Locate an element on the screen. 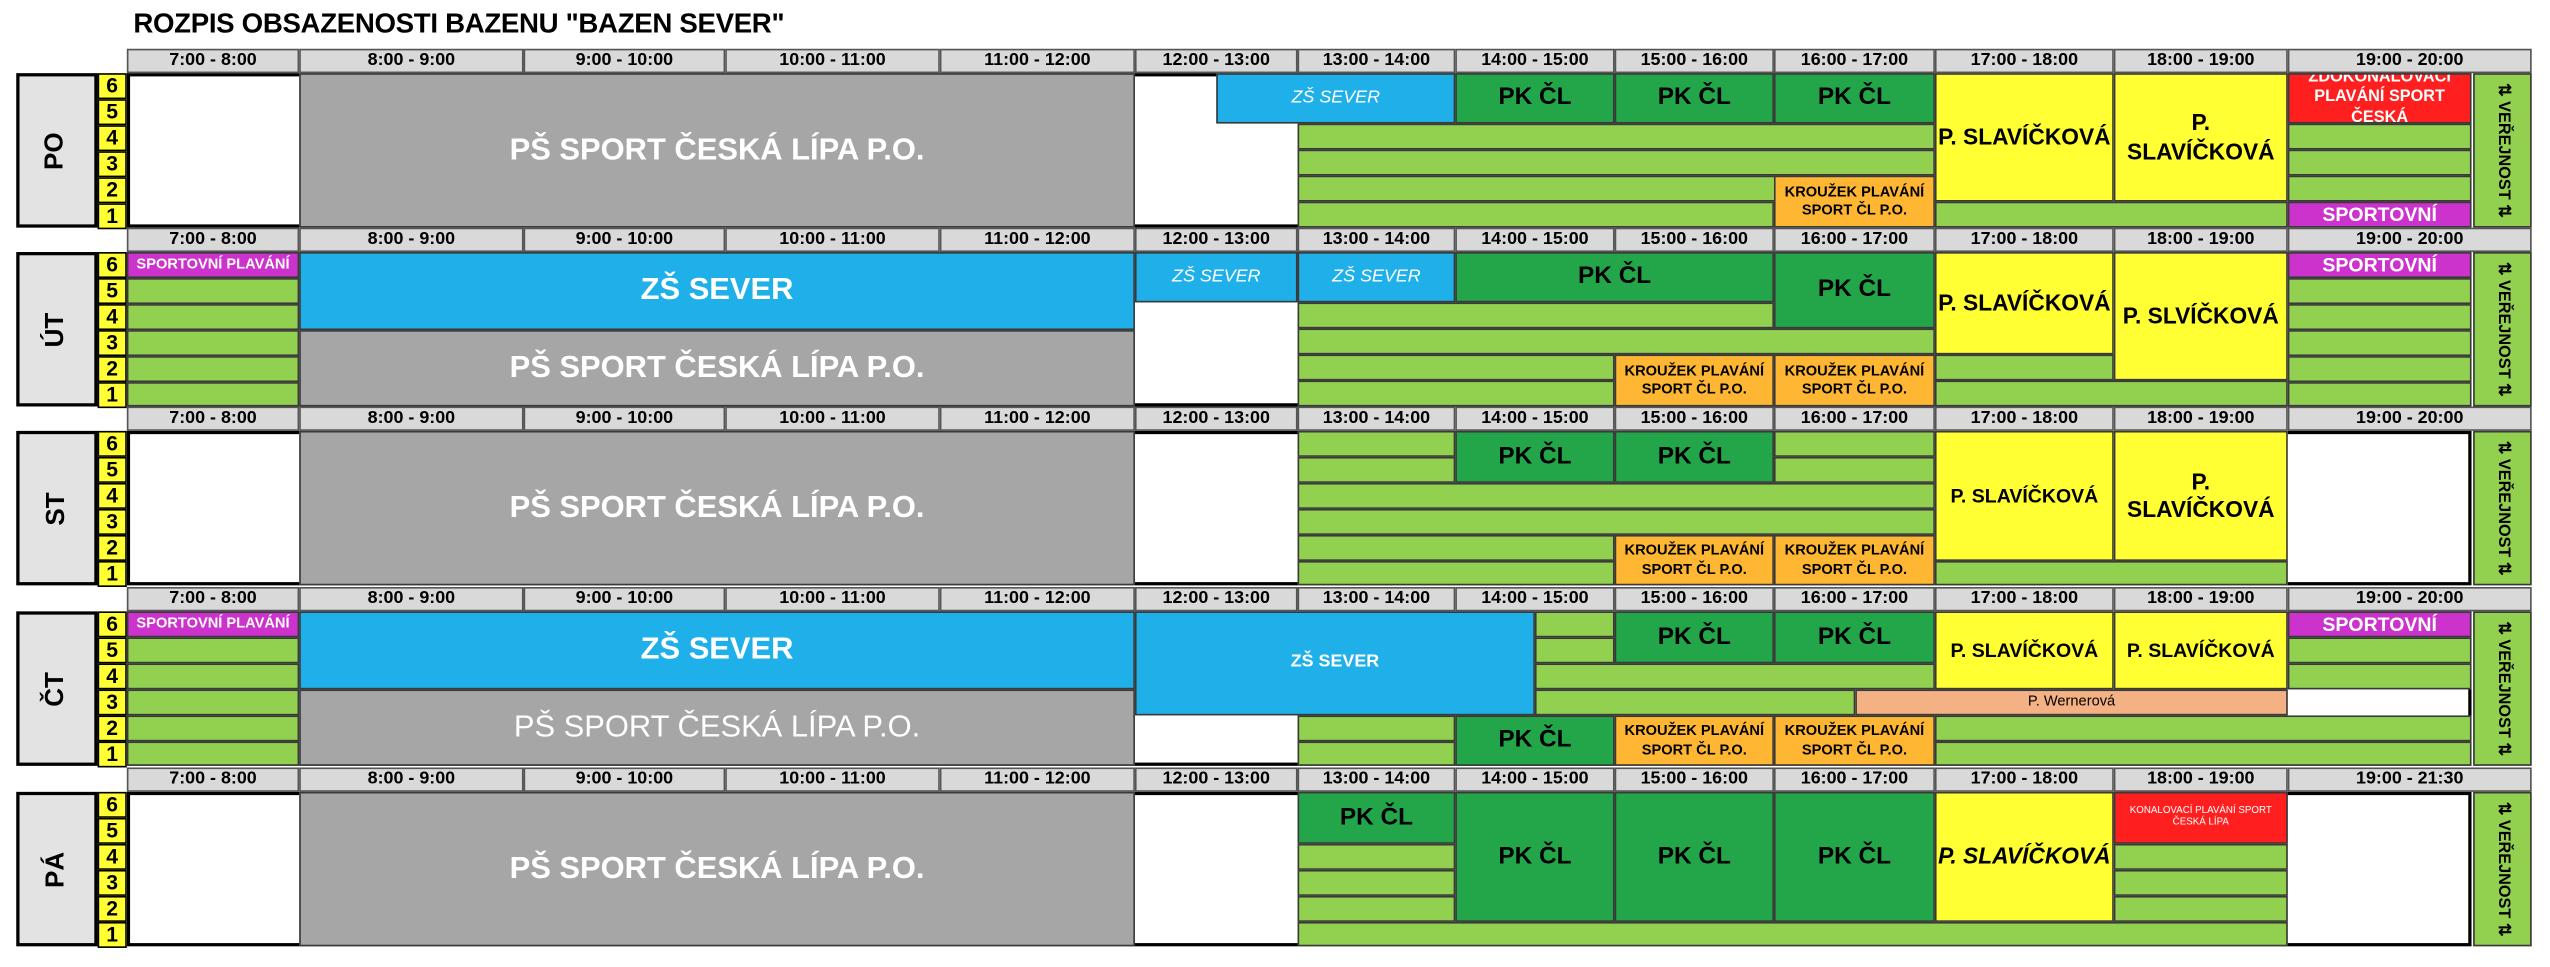  lane-number: 4 is located at coordinates (112, 495).